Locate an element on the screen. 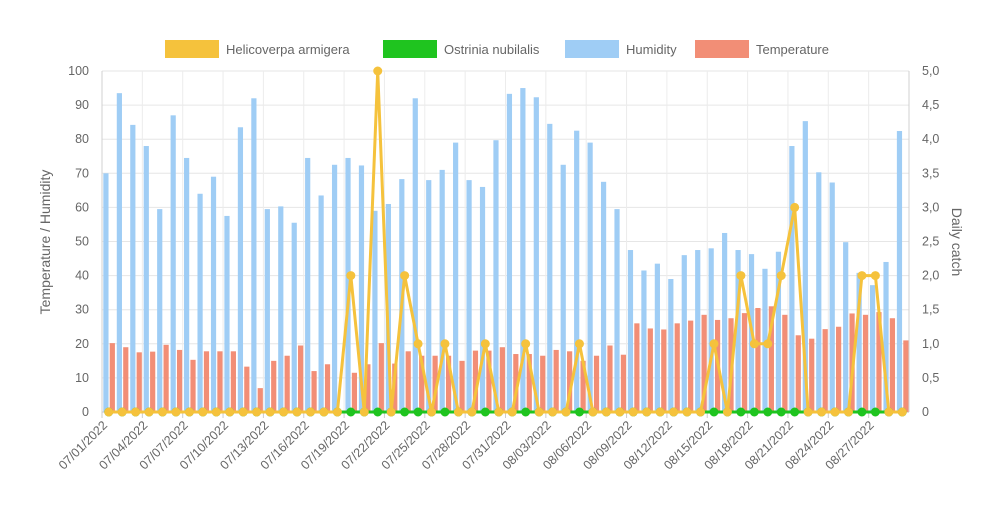 The height and width of the screenshot is (530, 1000). legend-label-ostrinia-nubilalis: Ostrinia nubilalis is located at coordinates (492, 49).